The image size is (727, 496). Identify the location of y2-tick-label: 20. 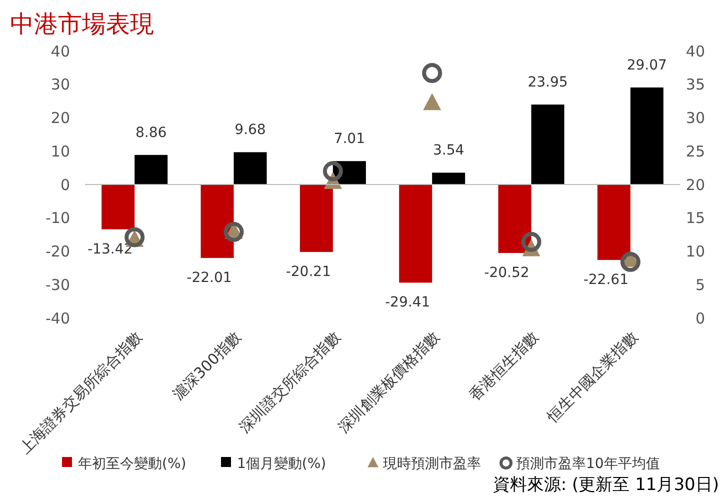
(695, 185).